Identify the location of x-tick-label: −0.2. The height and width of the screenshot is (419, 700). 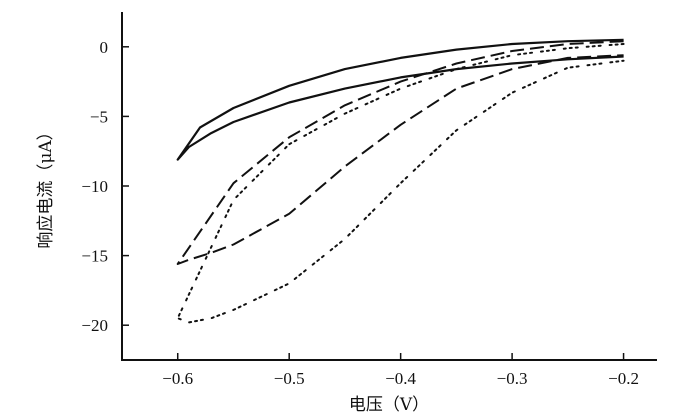
(623, 378).